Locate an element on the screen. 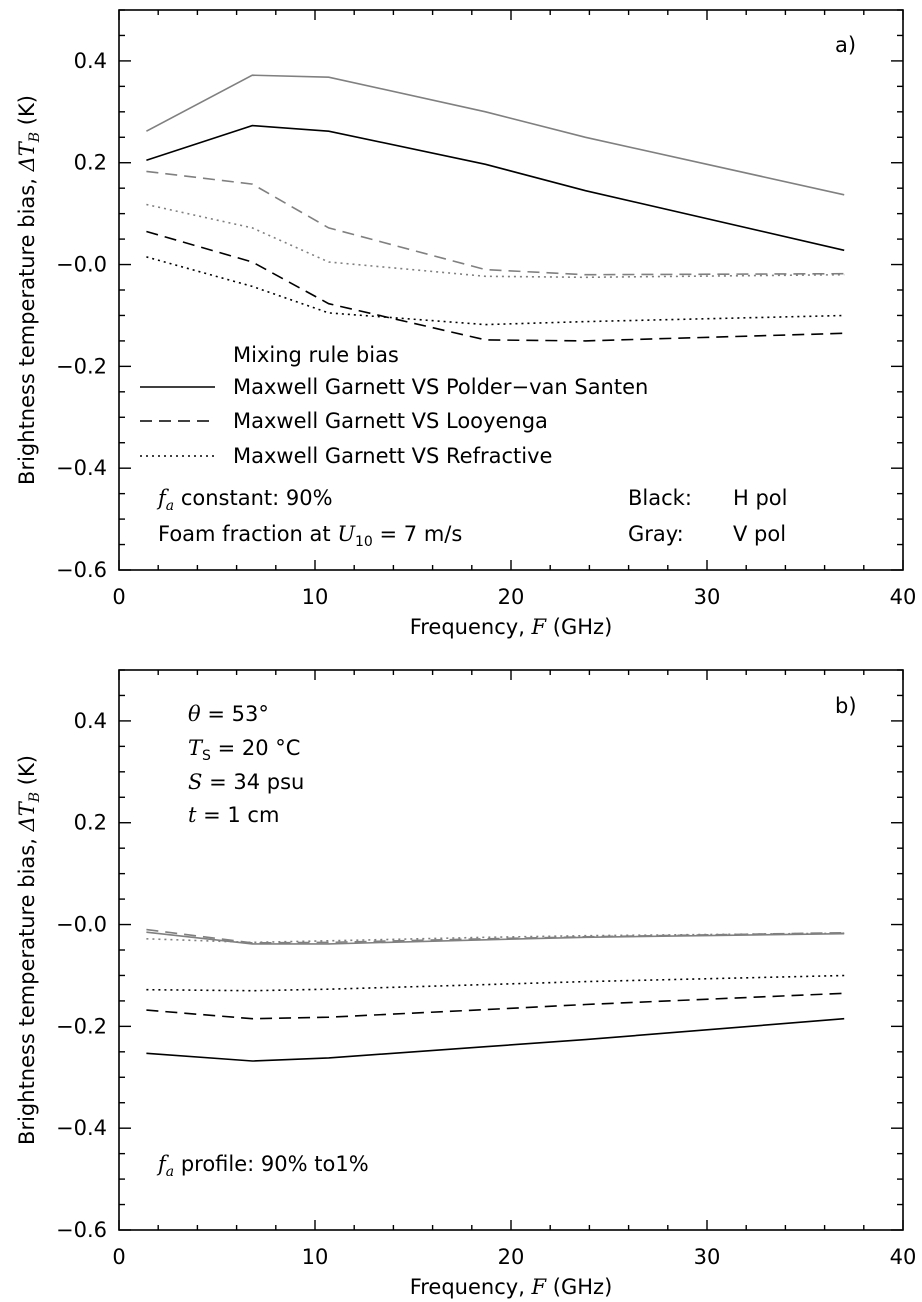  y-tick-label-a: −0.4 is located at coordinates (81, 468).